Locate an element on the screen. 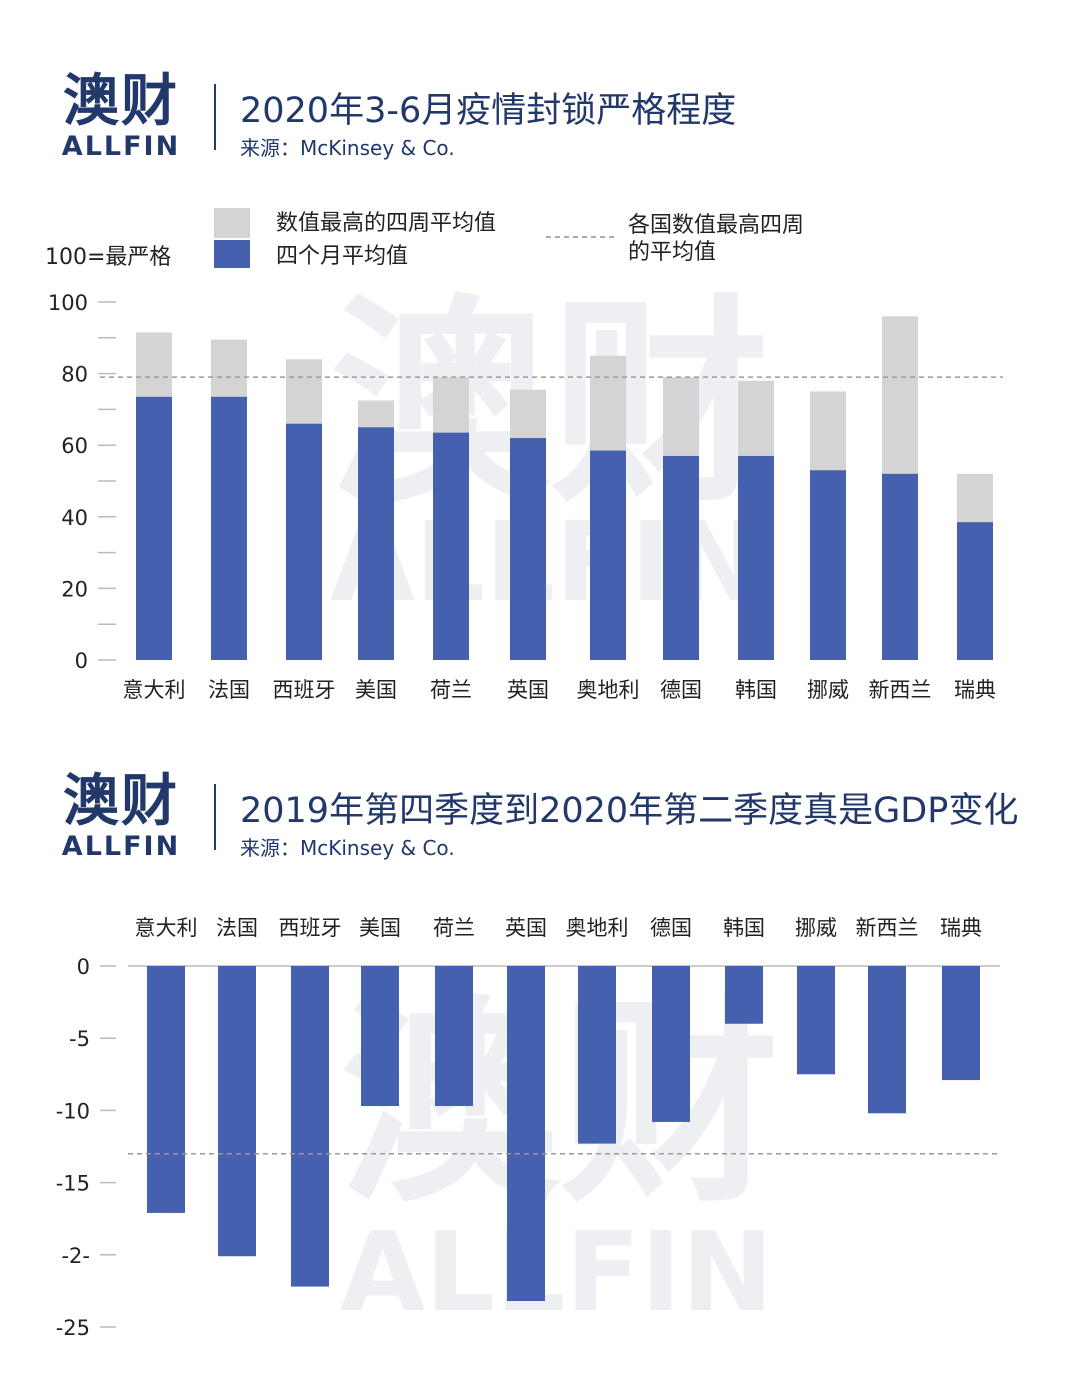  chart2-category-label: 韩国 is located at coordinates (744, 928).